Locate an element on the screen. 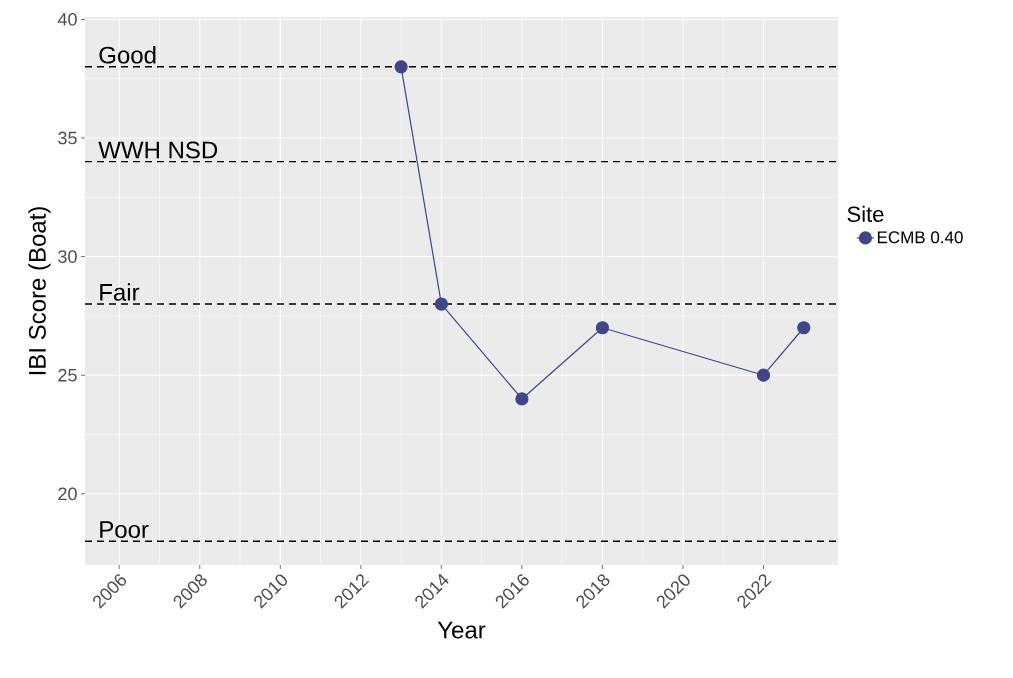  ref-line-label: Good is located at coordinates (127, 54).